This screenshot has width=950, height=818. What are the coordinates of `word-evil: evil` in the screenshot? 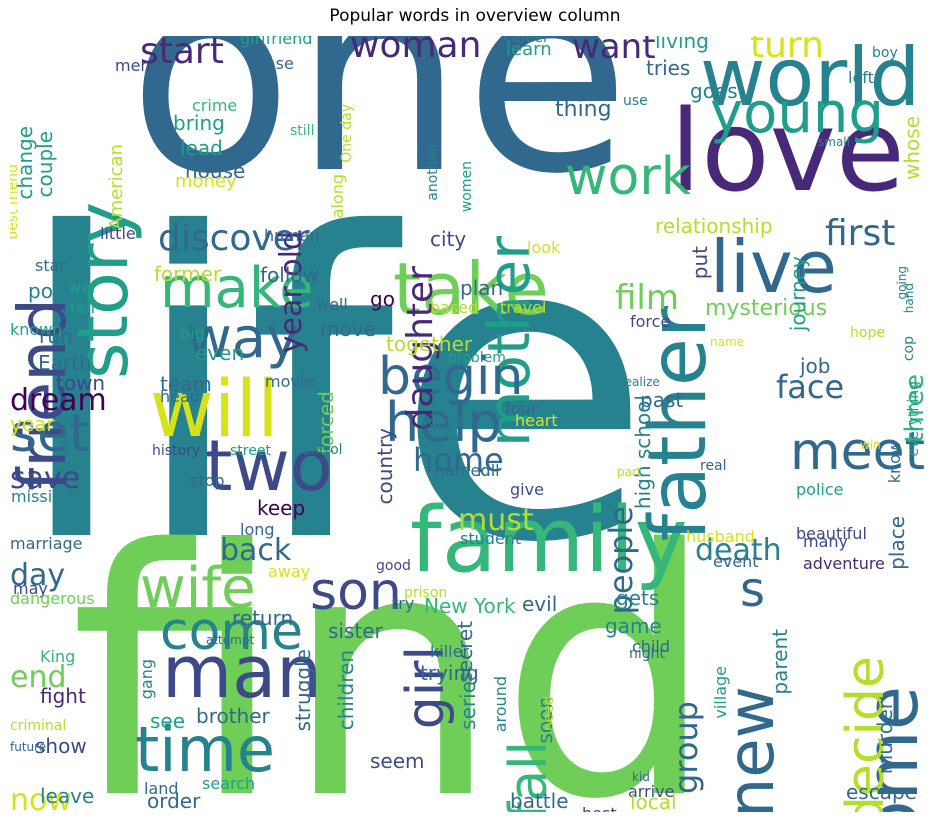 It's located at (540, 604).